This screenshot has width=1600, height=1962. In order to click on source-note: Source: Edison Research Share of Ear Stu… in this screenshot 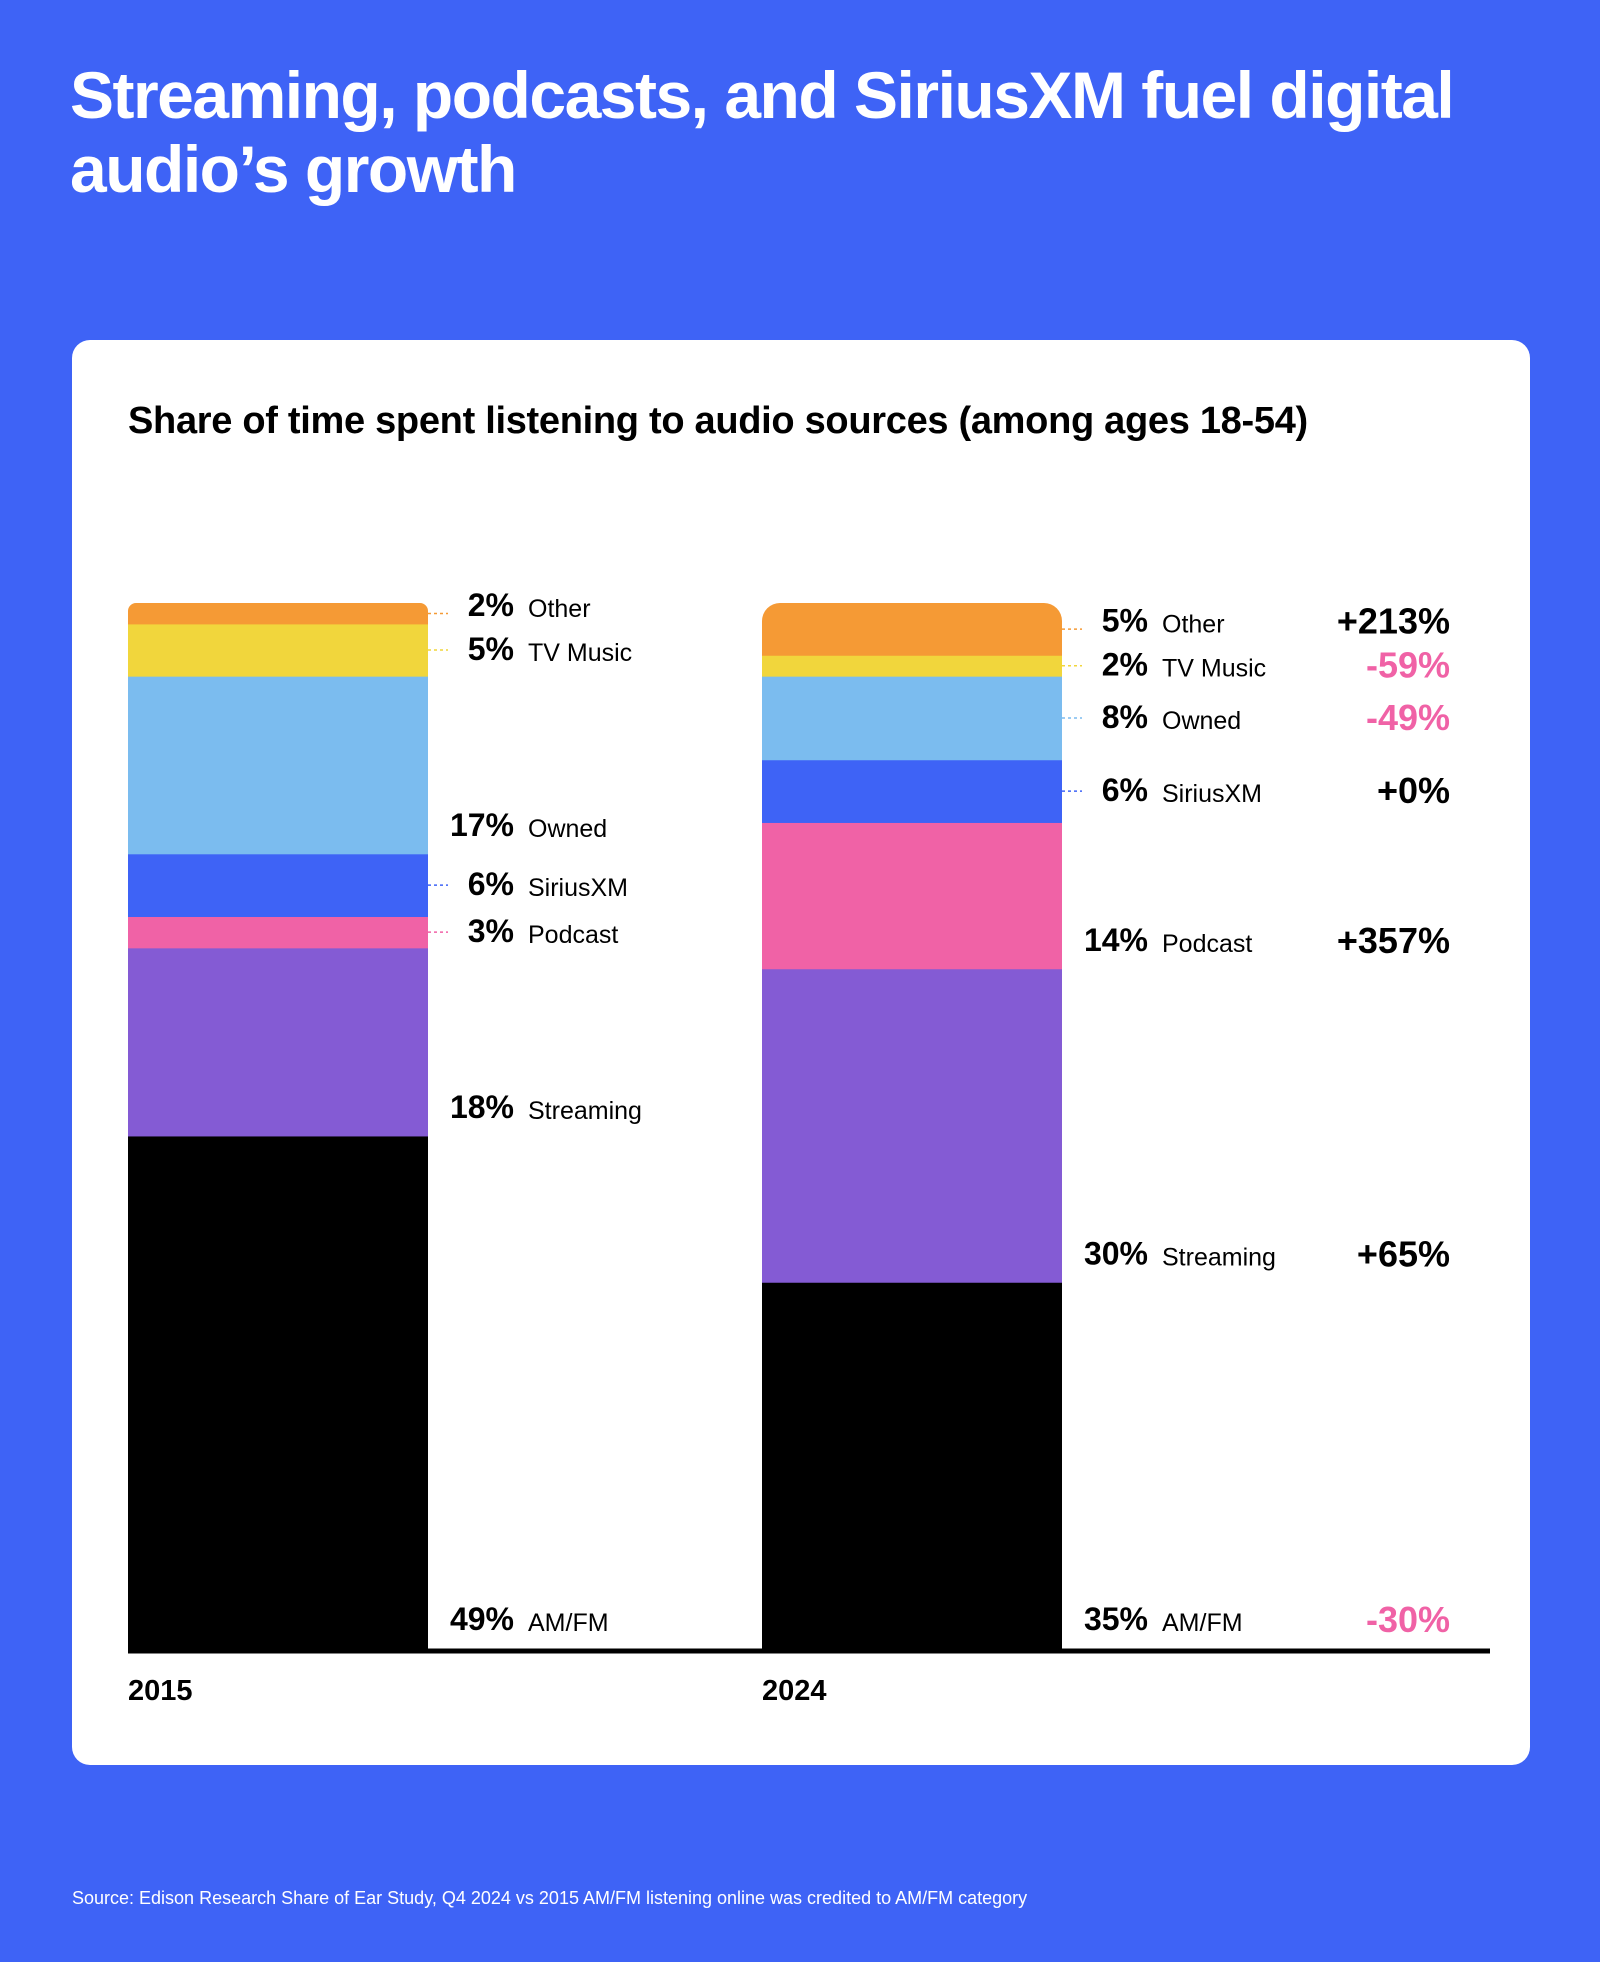, I will do `click(550, 1898)`.